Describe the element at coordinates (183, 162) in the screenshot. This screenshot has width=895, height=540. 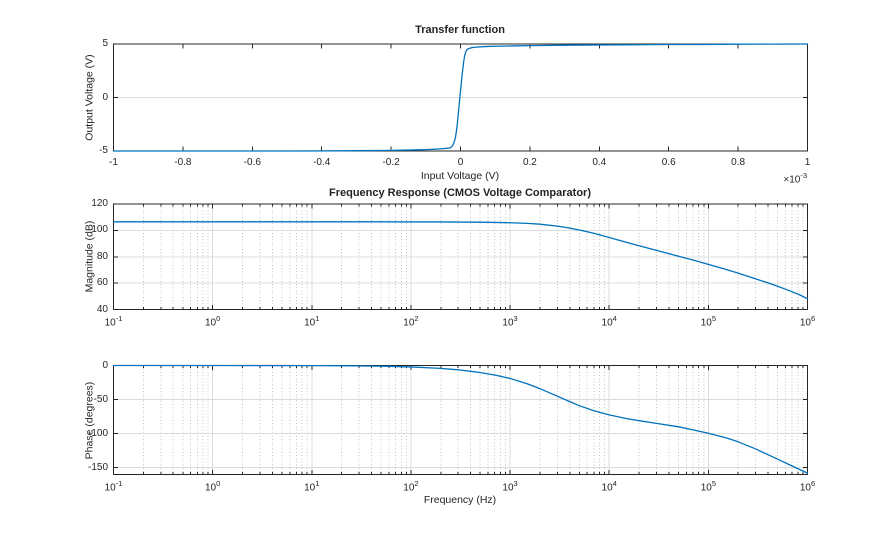
I see `transfer-x-tick-label: -0.8` at that location.